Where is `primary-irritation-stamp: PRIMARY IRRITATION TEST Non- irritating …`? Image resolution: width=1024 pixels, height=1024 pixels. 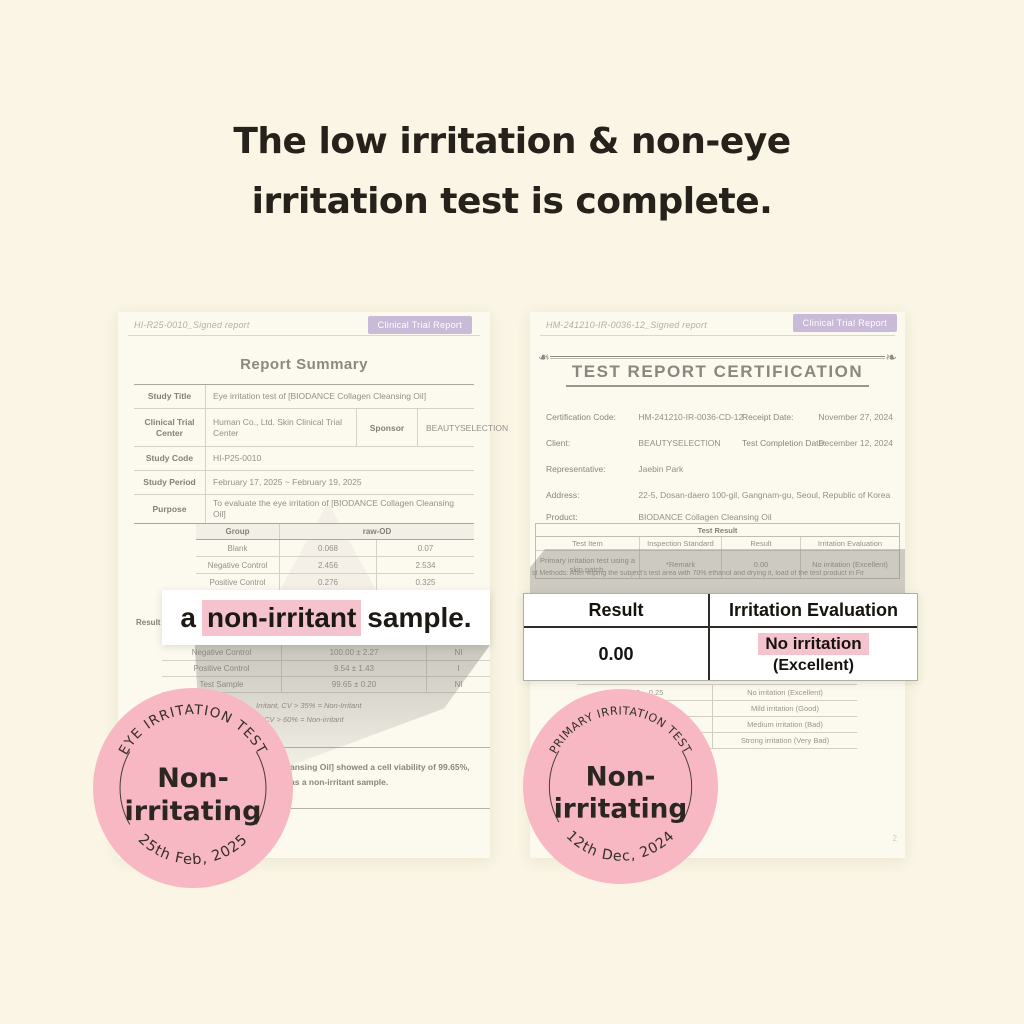 primary-irritation-stamp: PRIMARY IRRITATION TEST Non- irritating … is located at coordinates (620, 786).